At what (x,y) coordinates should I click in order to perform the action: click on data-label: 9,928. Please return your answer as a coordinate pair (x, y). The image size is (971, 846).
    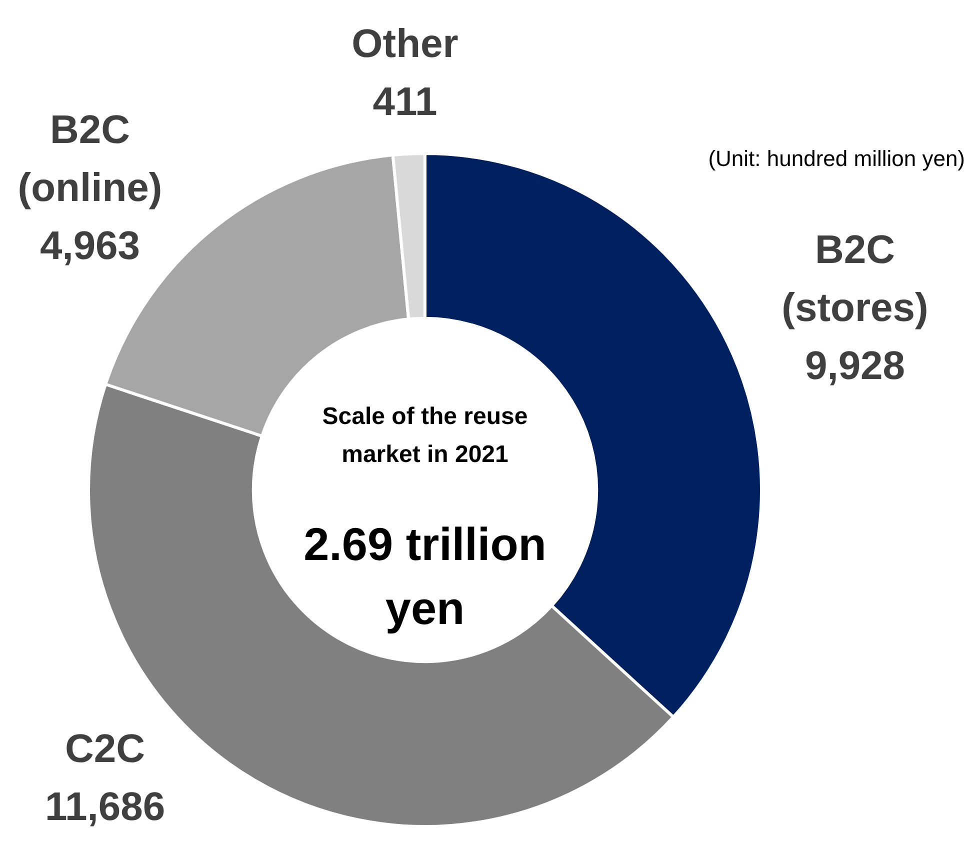
    Looking at the image, I should click on (855, 366).